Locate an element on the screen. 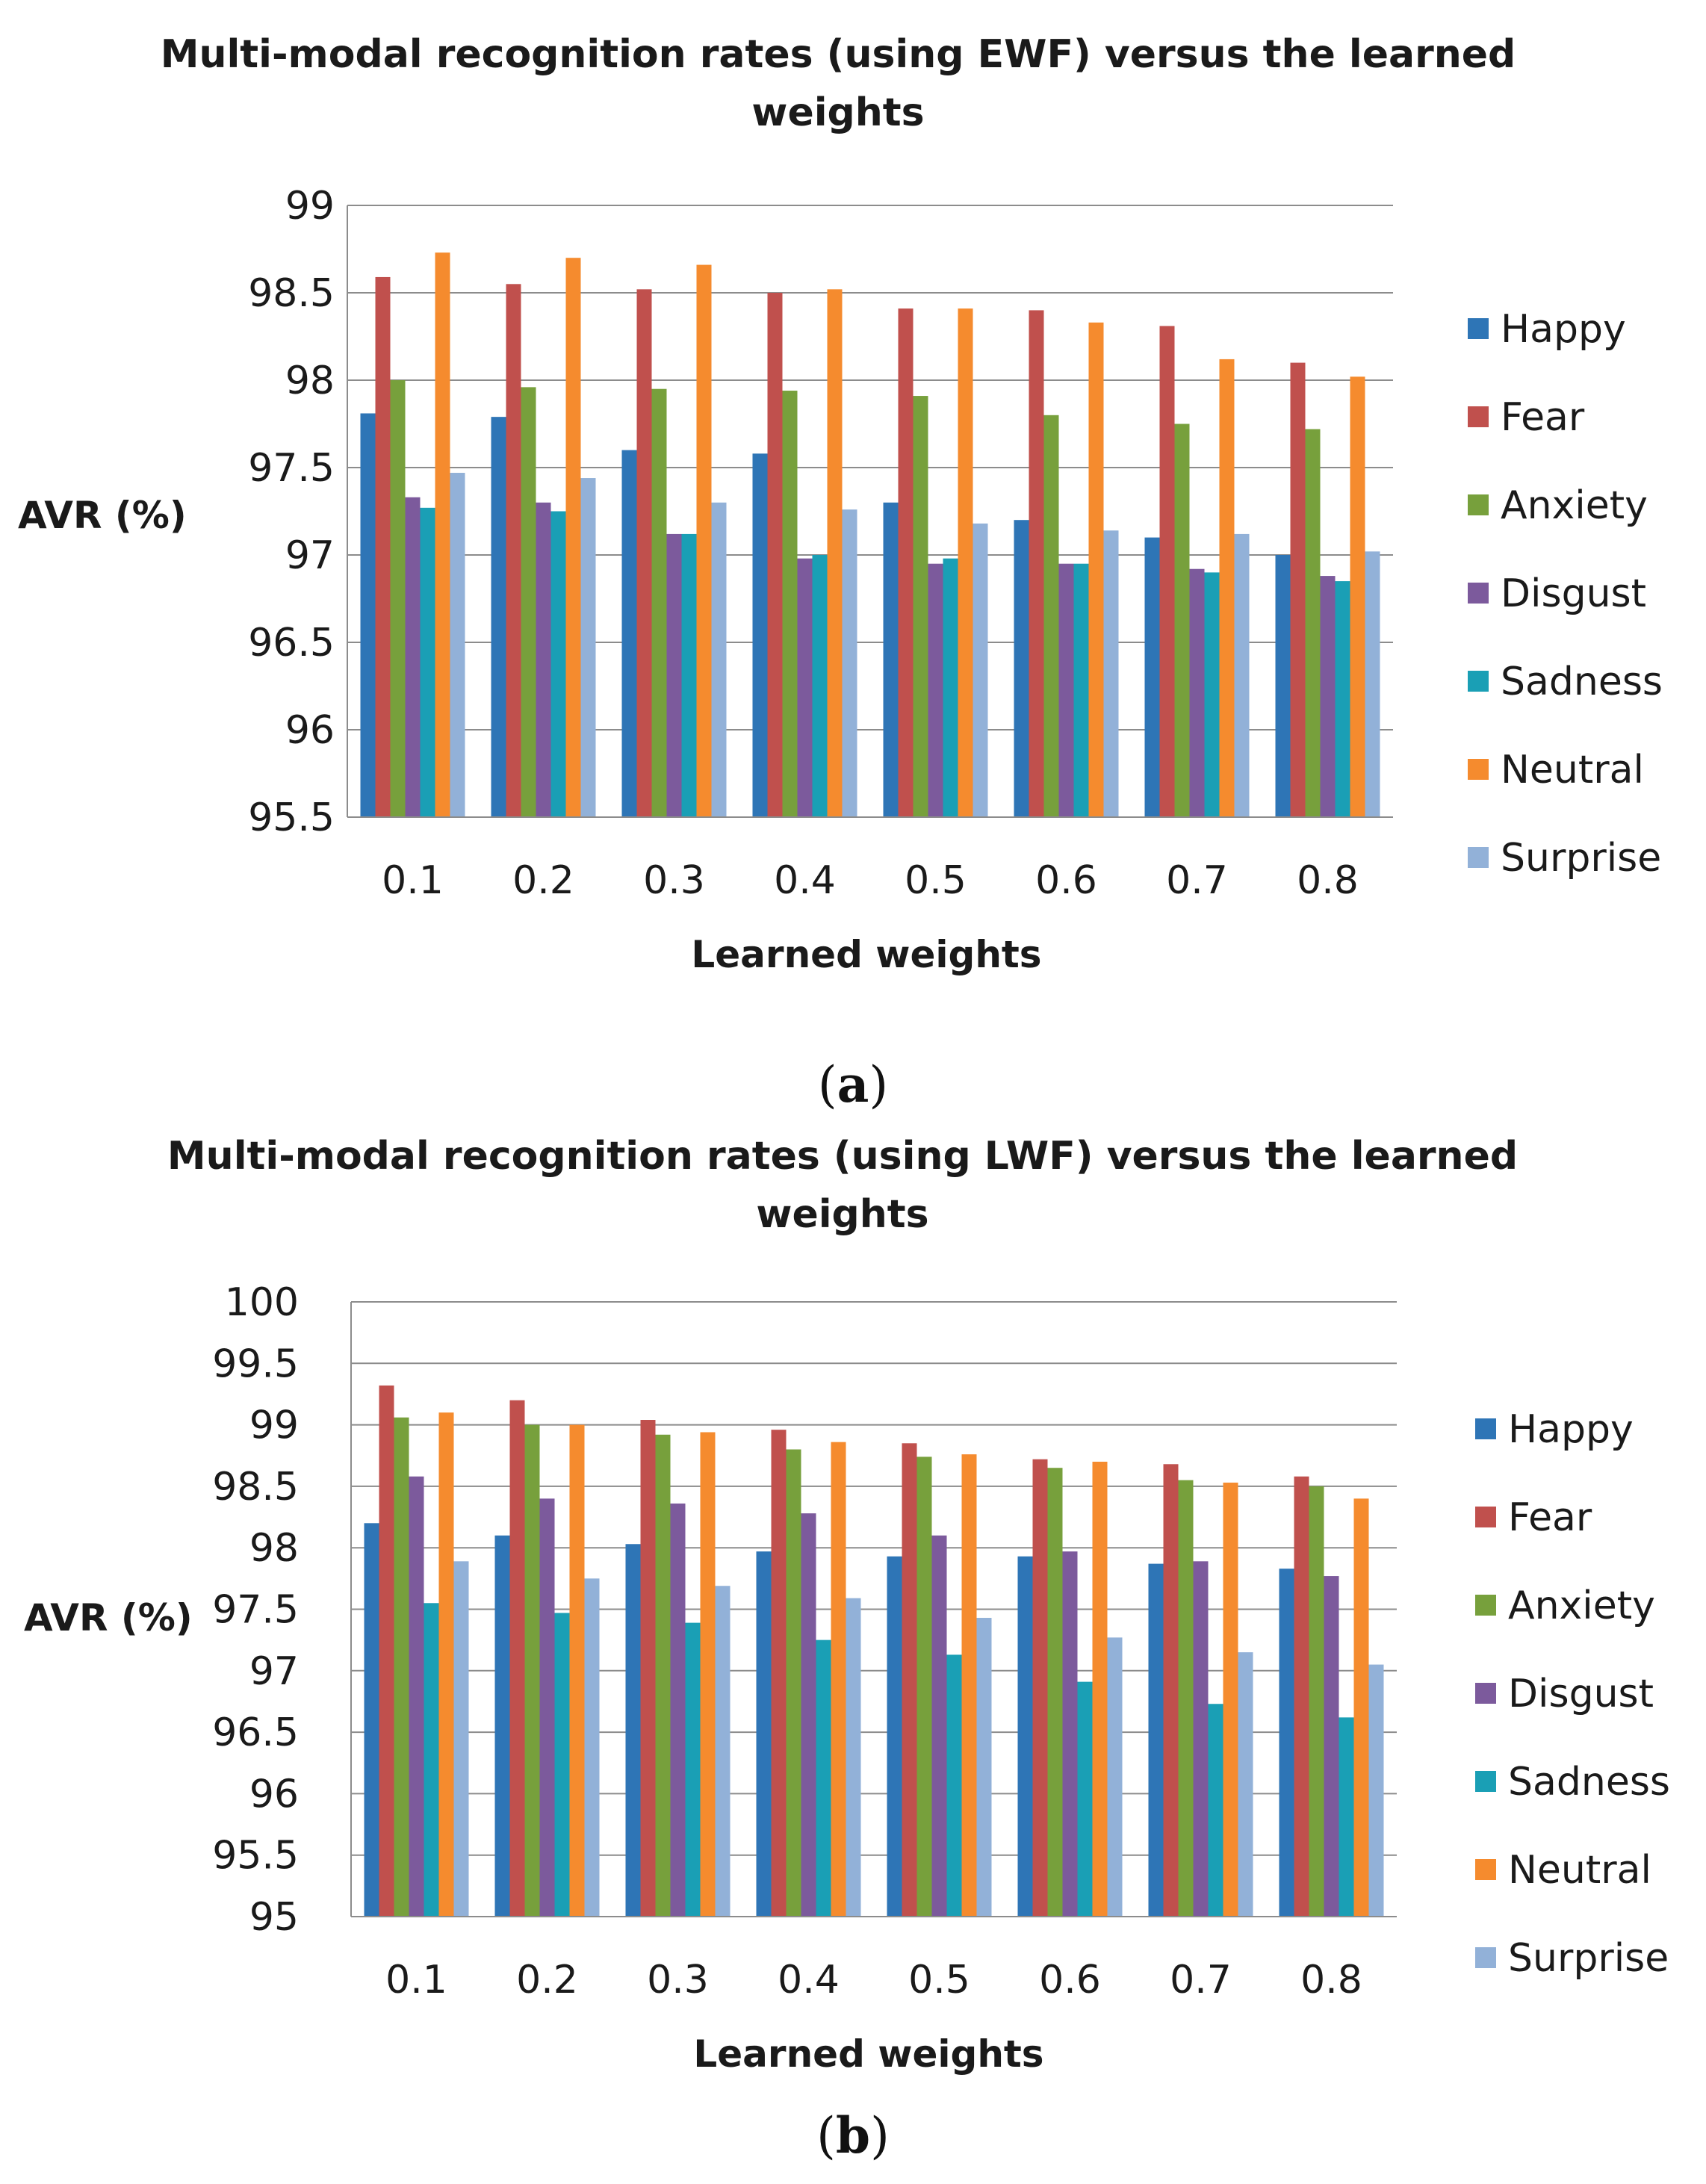 Image resolution: width=1706 pixels, height=2184 pixels. chart-a-bar-happy-0.2 is located at coordinates (498, 617).